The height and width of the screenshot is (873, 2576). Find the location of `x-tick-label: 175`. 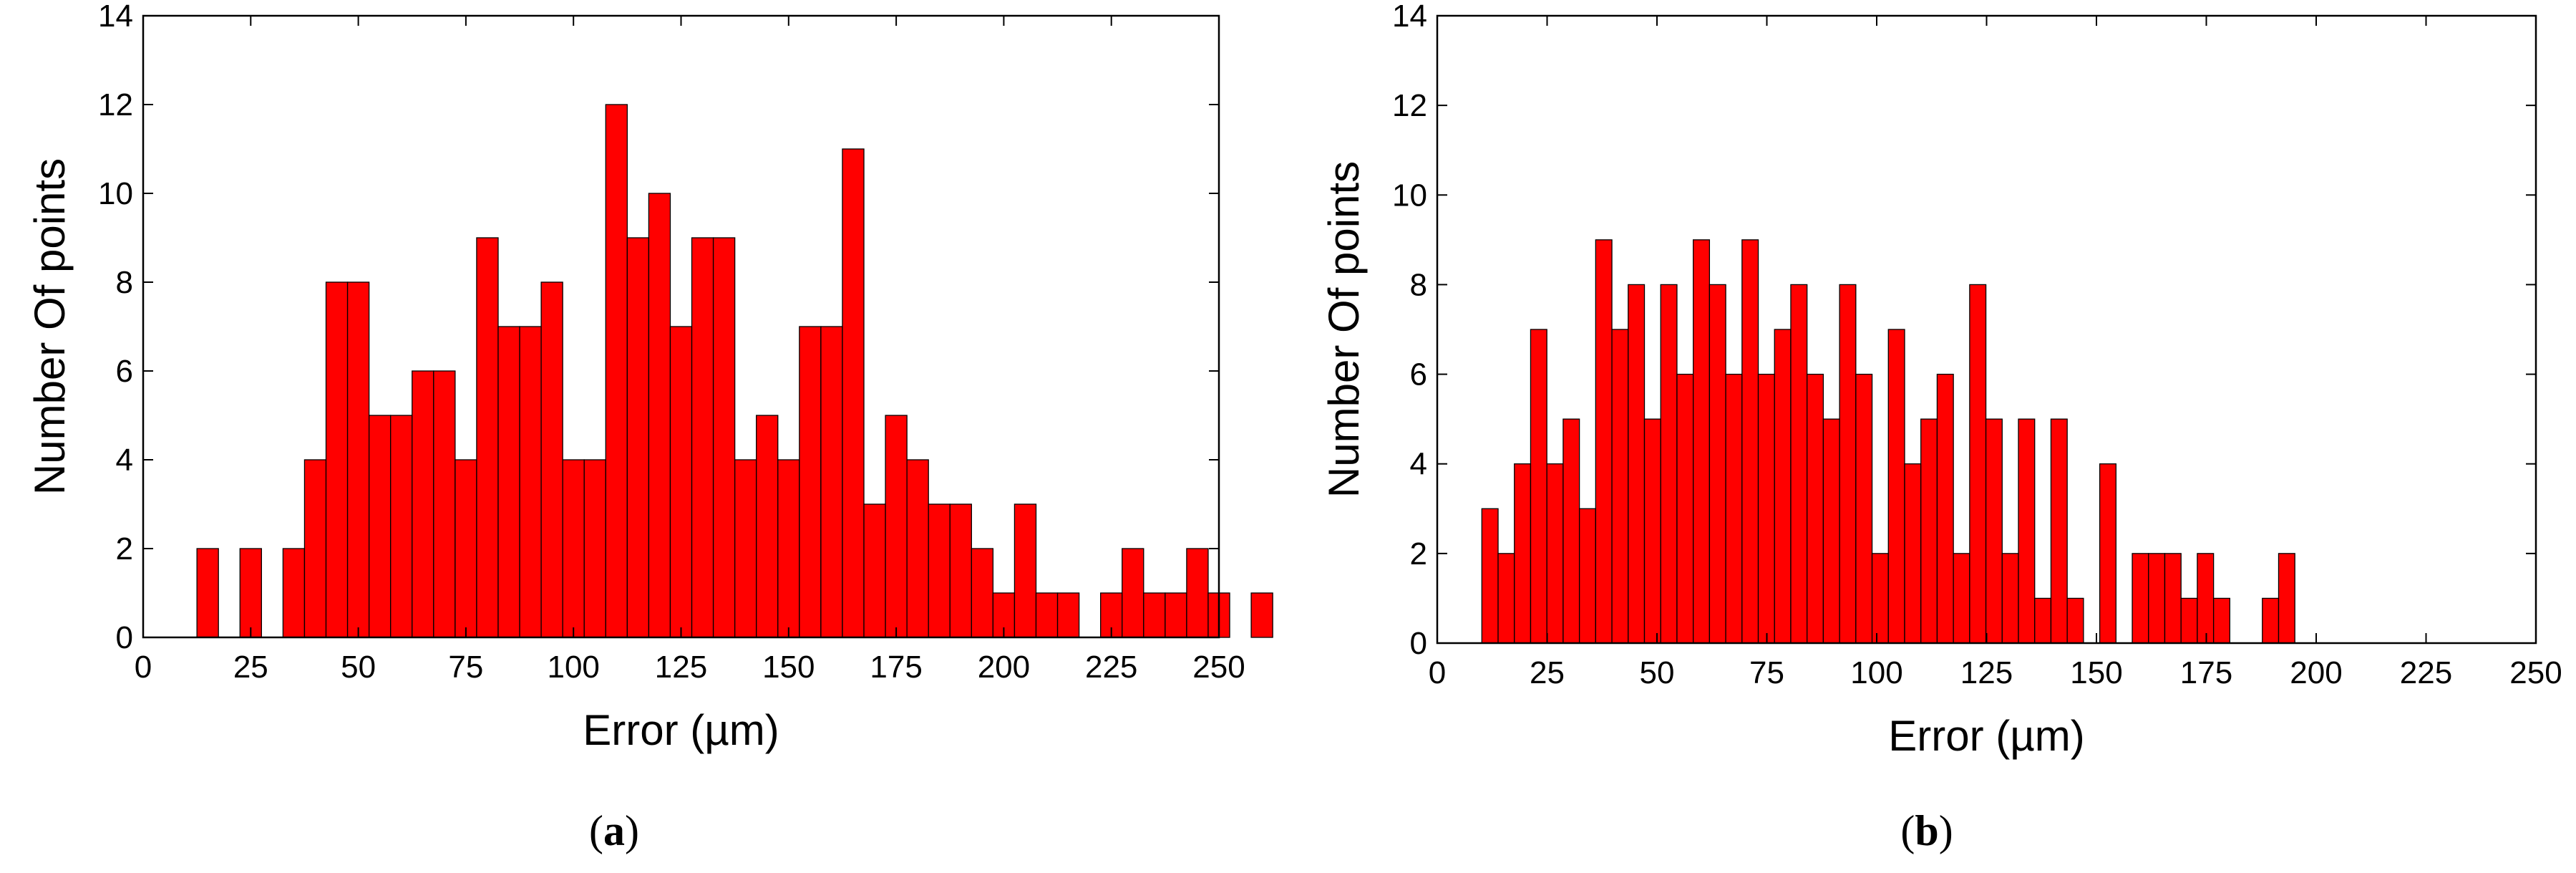

x-tick-label: 175 is located at coordinates (2206, 672).